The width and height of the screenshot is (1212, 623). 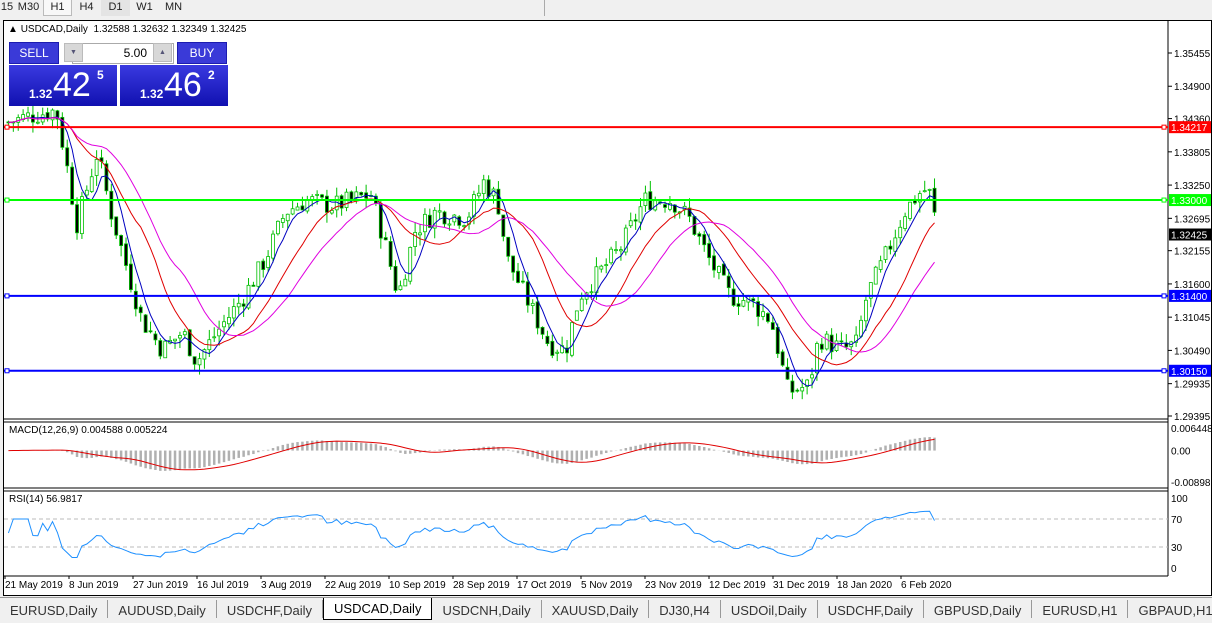 What do you see at coordinates (673, 585) in the screenshot?
I see `date-tick-label: 23 Nov 2019` at bounding box center [673, 585].